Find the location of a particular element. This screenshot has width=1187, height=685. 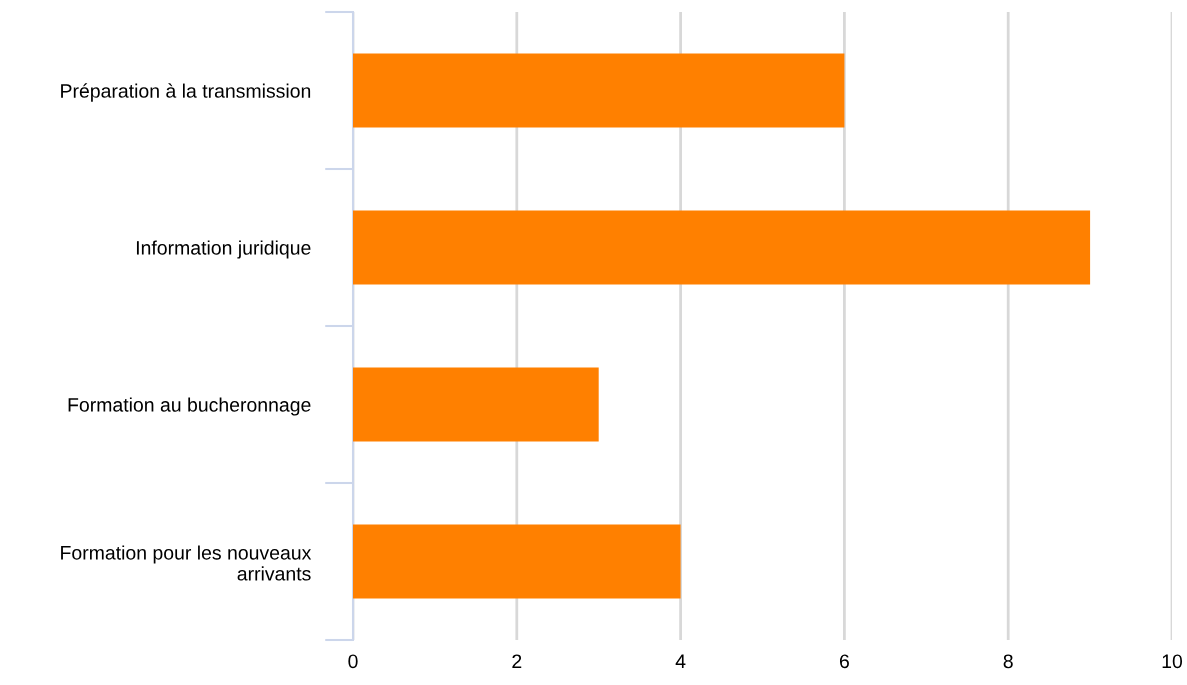

y-tick-label: Information juridique is located at coordinates (223, 249).